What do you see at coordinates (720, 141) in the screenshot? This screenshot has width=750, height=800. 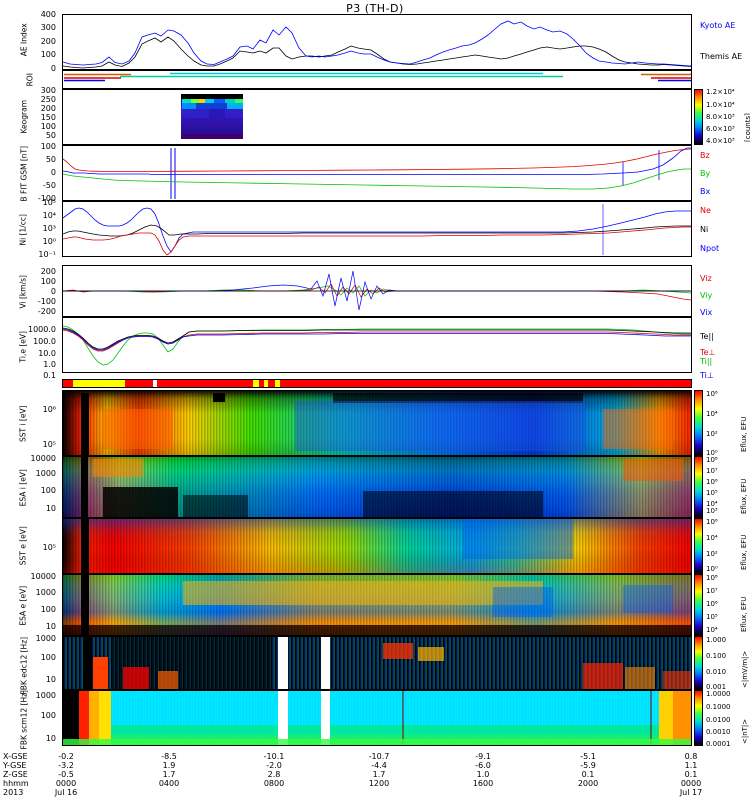 I see `keogram-cbtick: 4.0×10³` at bounding box center [720, 141].